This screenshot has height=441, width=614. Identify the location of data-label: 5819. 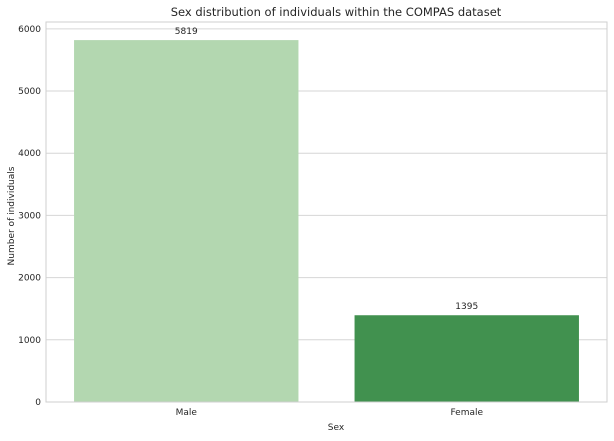
(186, 32).